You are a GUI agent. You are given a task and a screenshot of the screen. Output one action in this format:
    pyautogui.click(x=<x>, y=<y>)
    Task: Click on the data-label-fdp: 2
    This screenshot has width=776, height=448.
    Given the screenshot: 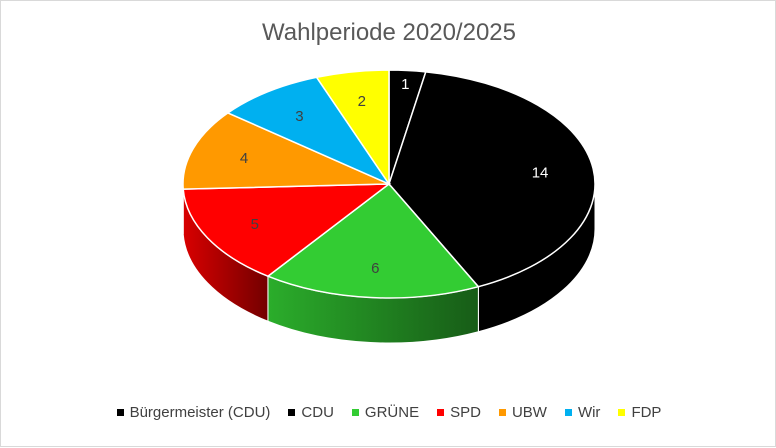 What is the action you would take?
    pyautogui.click(x=362, y=101)
    